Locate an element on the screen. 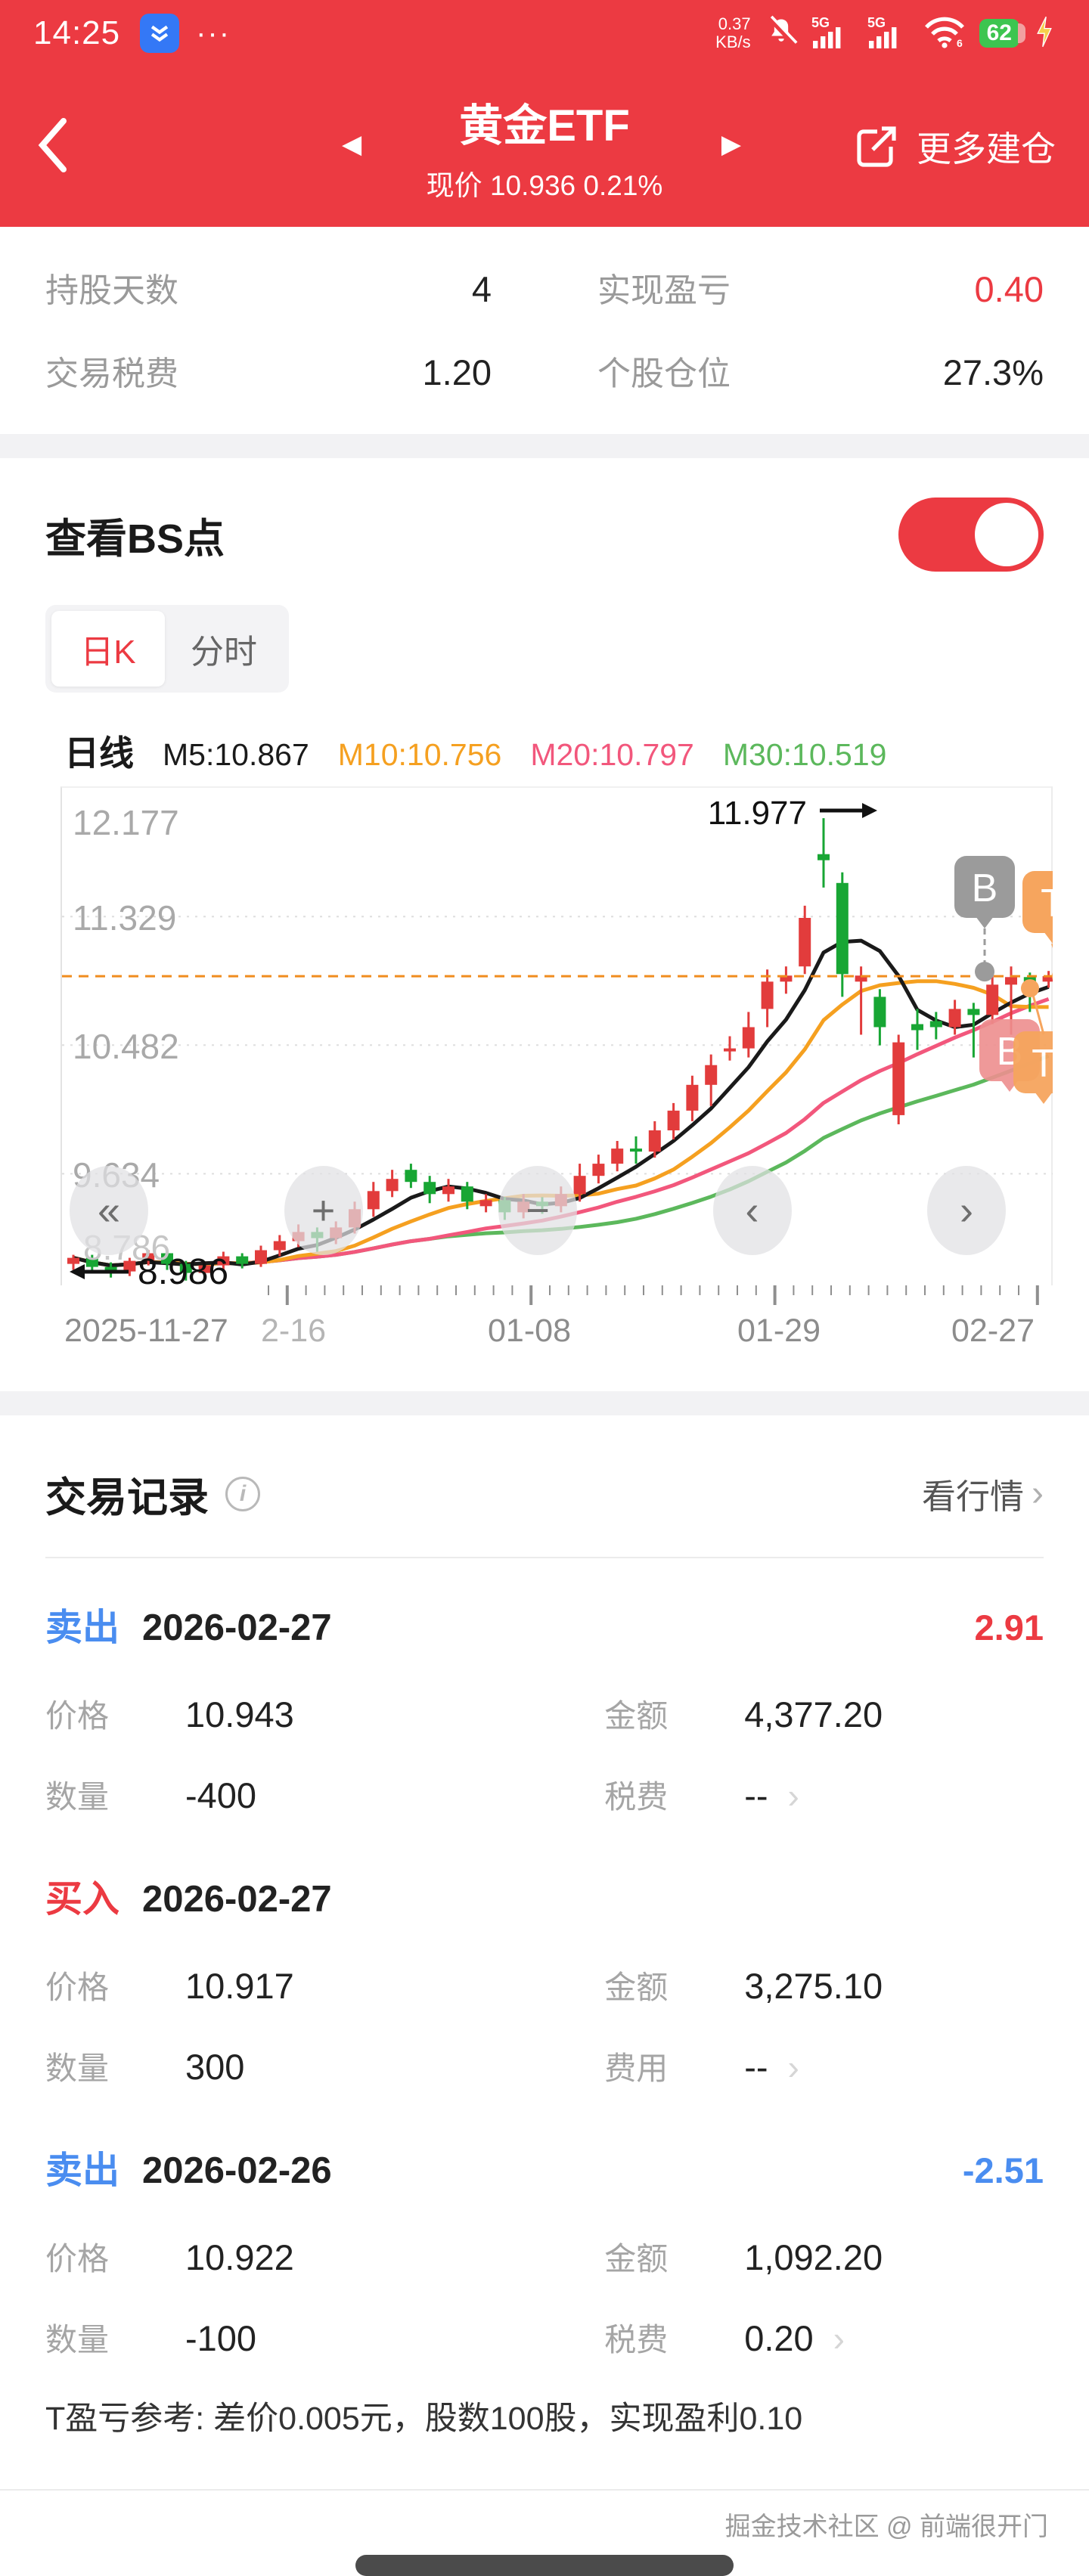 Image resolution: width=1089 pixels, height=2576 pixels. position-summary: 持股天数 4 实现盈亏 0.40 交易税费 1.20 个股仓位 27.3% is located at coordinates (544, 330).